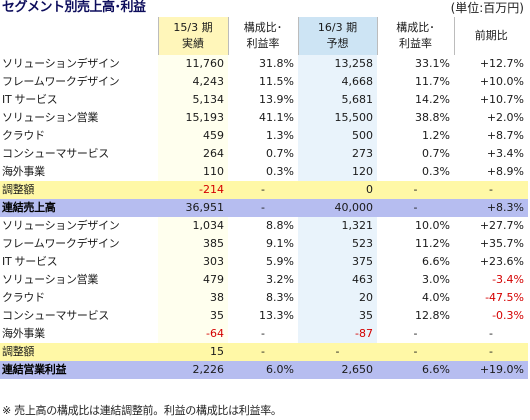 Image resolution: width=530 pixels, height=420 pixels. I want to click on table-row: コンシューマサービス 35 13.3% 35 12.8% -0.3%, so click(264, 316).